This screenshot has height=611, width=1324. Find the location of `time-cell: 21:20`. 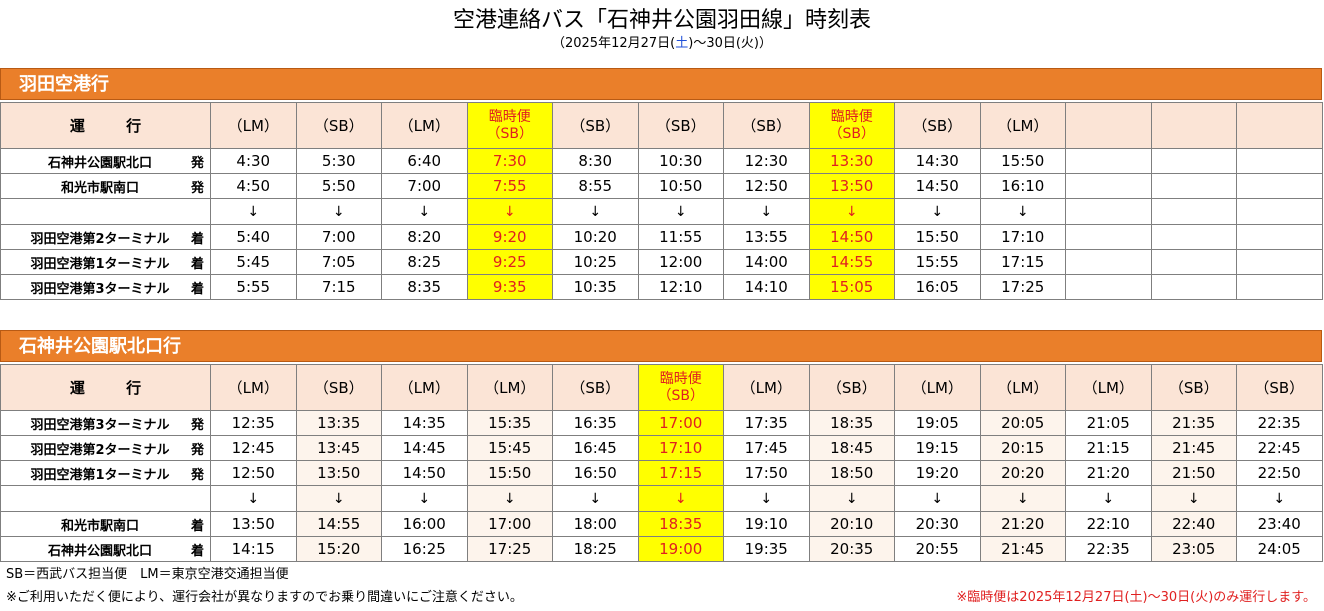

time-cell: 21:20 is located at coordinates (1022, 524).